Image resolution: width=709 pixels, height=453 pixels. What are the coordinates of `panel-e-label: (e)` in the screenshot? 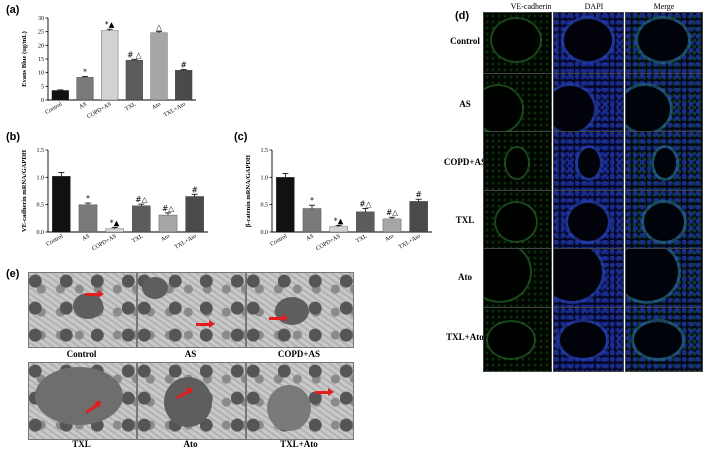 It's located at (13, 274).